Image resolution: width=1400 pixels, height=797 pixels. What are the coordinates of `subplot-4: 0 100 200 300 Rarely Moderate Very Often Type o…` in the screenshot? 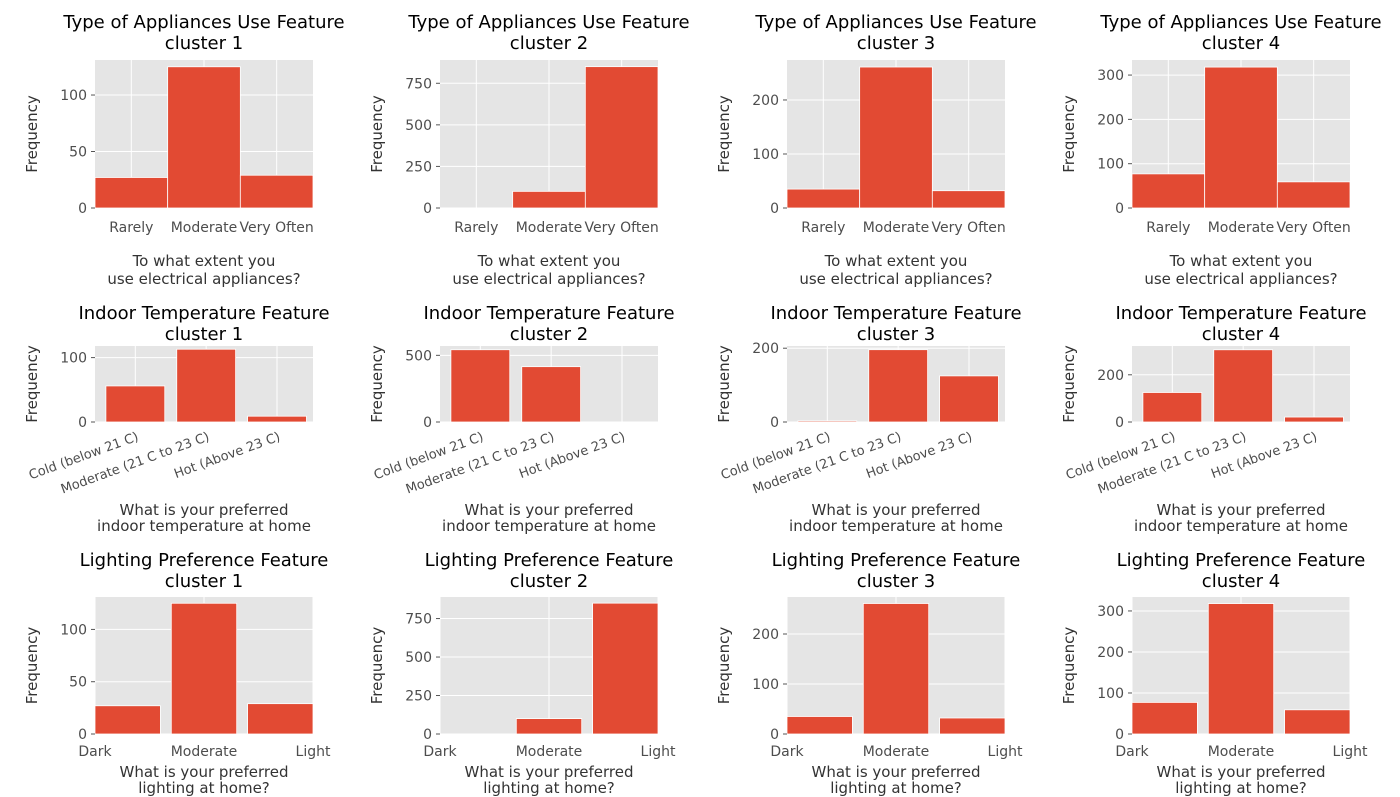 It's located at (1221, 150).